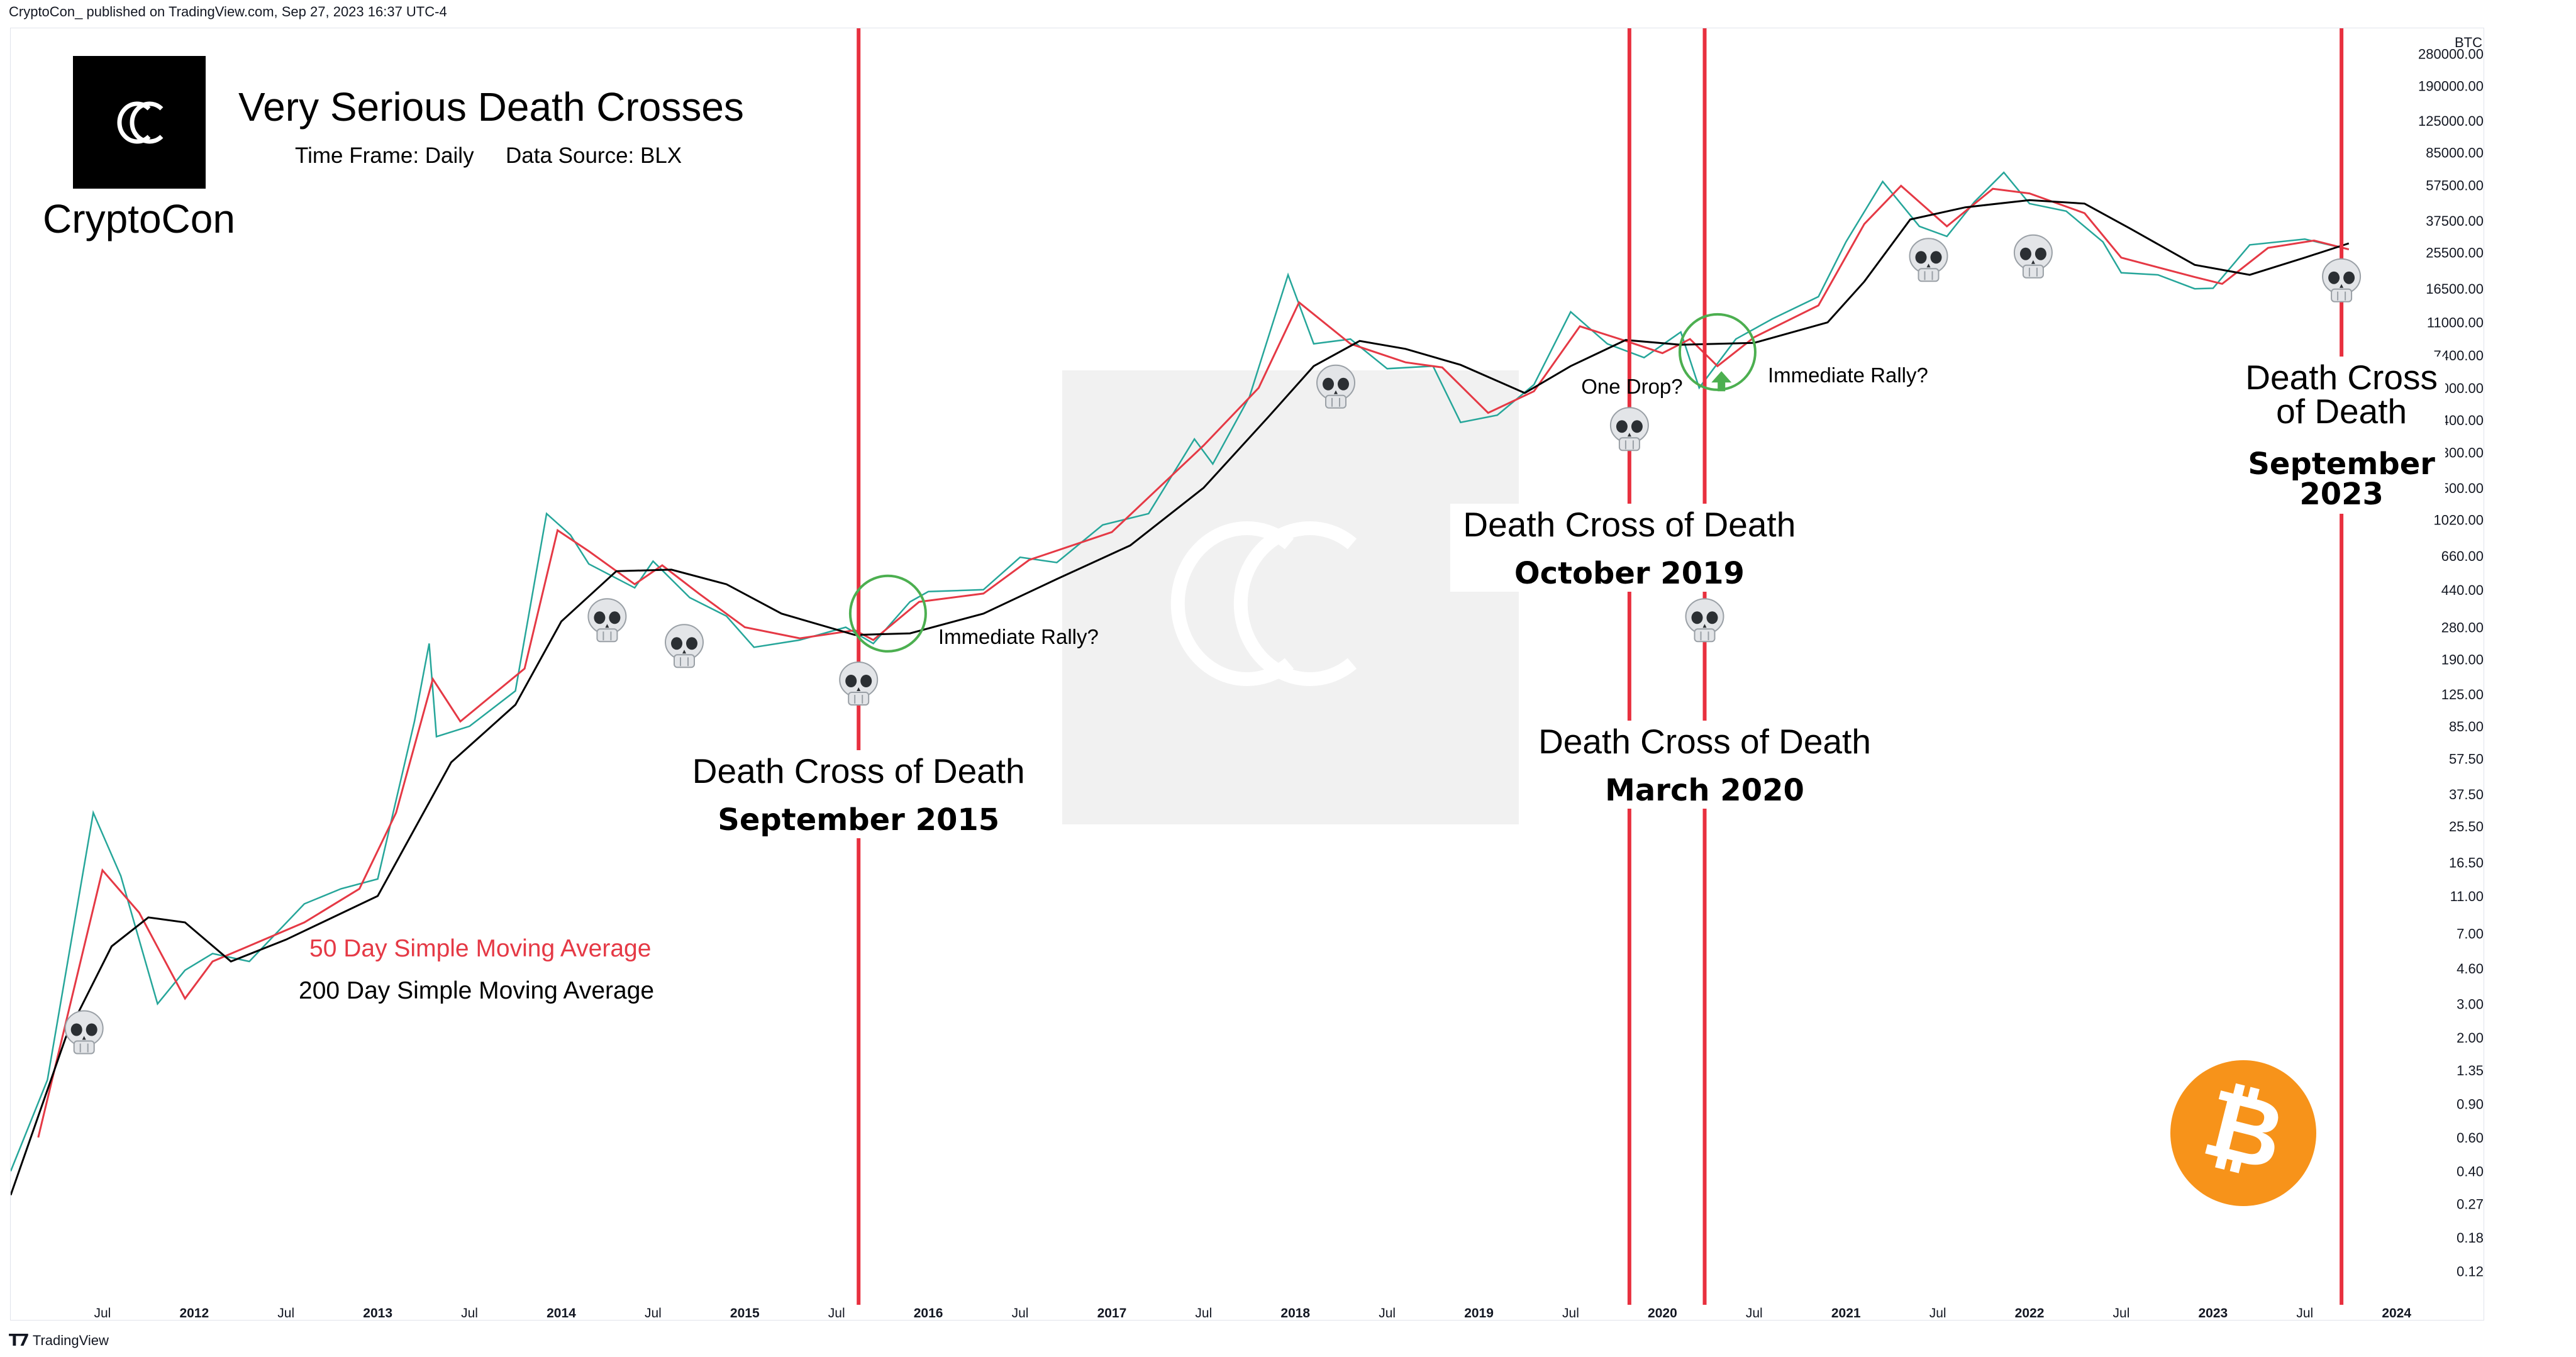 The image size is (2576, 1357). Describe the element at coordinates (2470, 1104) in the screenshot. I see `y-tick-label: 0.90` at that location.